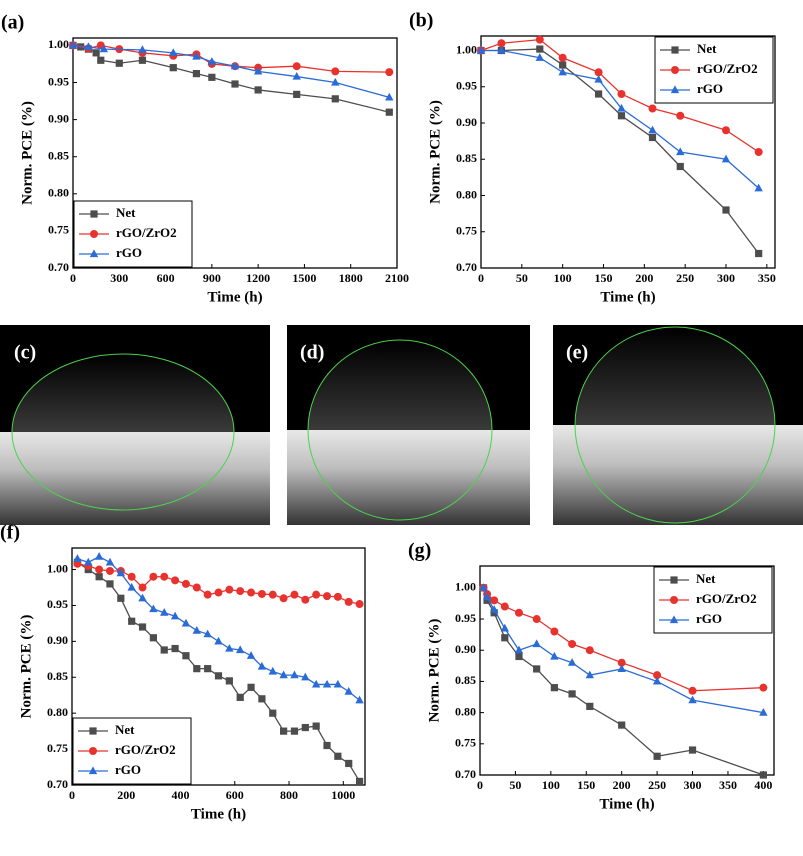 The image size is (803, 856). What do you see at coordinates (620, 151) in the screenshot?
I see `series-line` at bounding box center [620, 151].